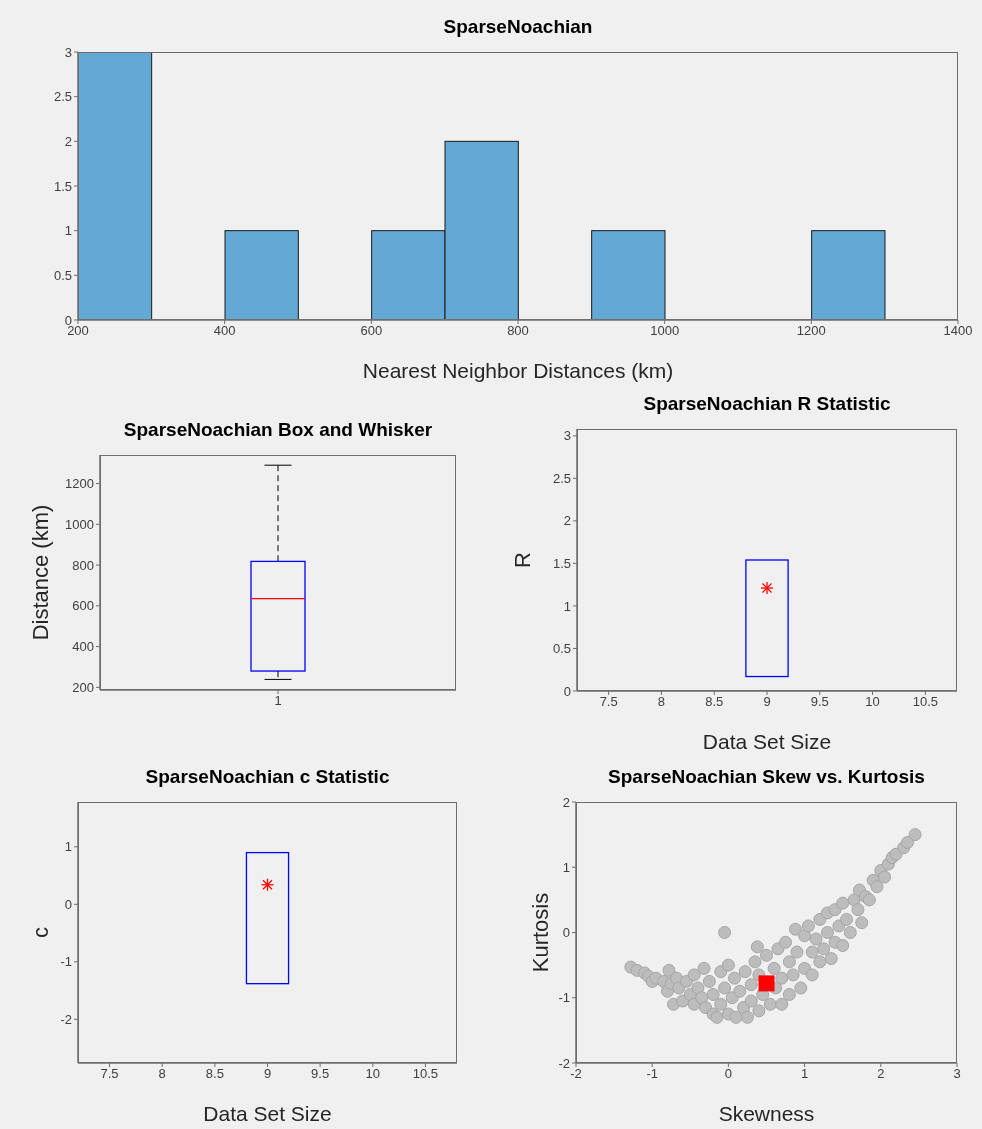  What do you see at coordinates (83, 606) in the screenshot?
I see `y-tick-label: 600` at bounding box center [83, 606].